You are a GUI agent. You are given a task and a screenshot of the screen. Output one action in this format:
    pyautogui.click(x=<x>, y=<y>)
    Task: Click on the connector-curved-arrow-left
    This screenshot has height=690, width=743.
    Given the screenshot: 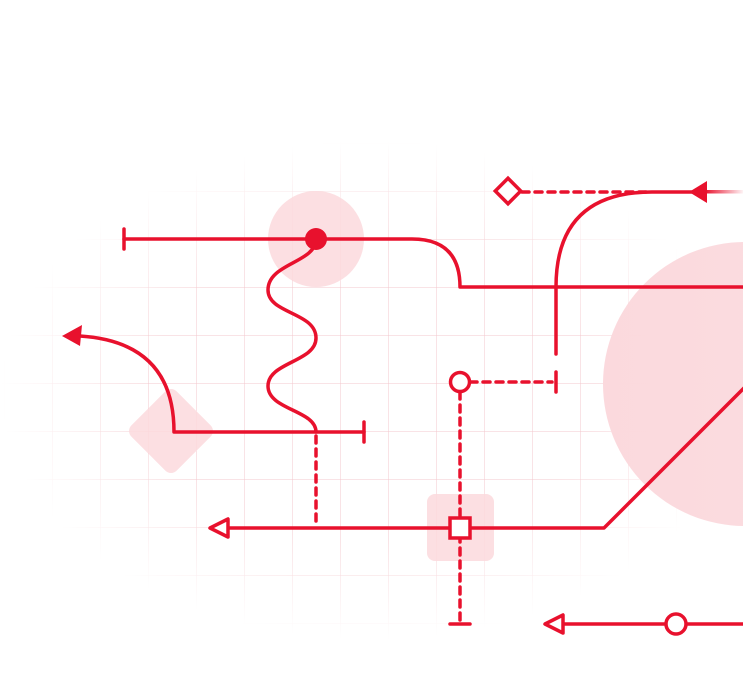 What is the action you would take?
    pyautogui.click(x=222, y=384)
    